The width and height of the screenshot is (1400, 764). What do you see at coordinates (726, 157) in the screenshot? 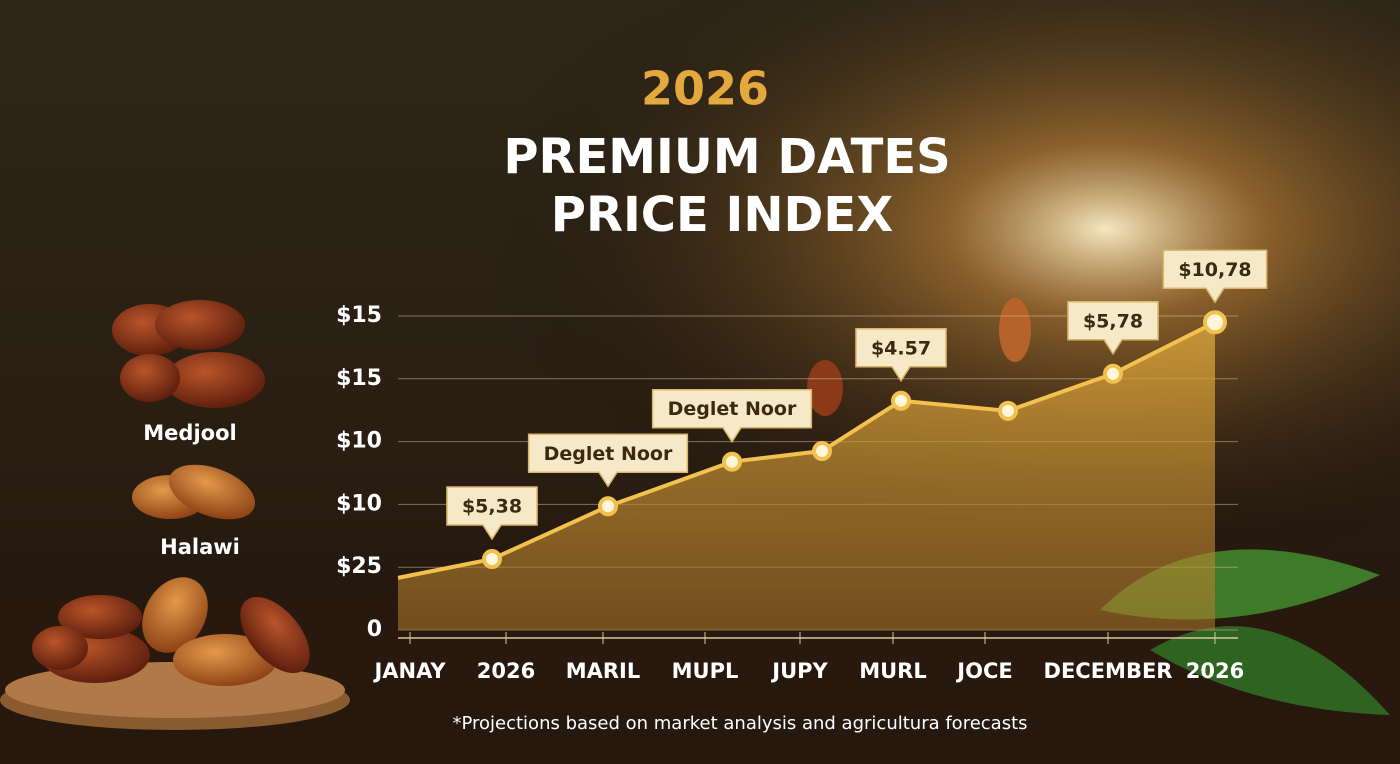
I see `title: PREMIUM DATES` at bounding box center [726, 157].